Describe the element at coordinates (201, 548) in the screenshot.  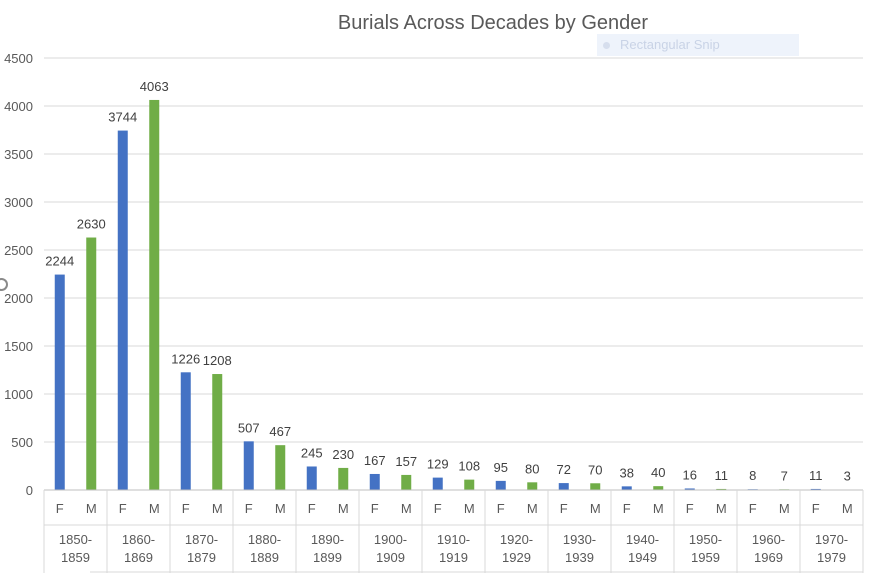
I see `decade-label: 1870-1879` at that location.